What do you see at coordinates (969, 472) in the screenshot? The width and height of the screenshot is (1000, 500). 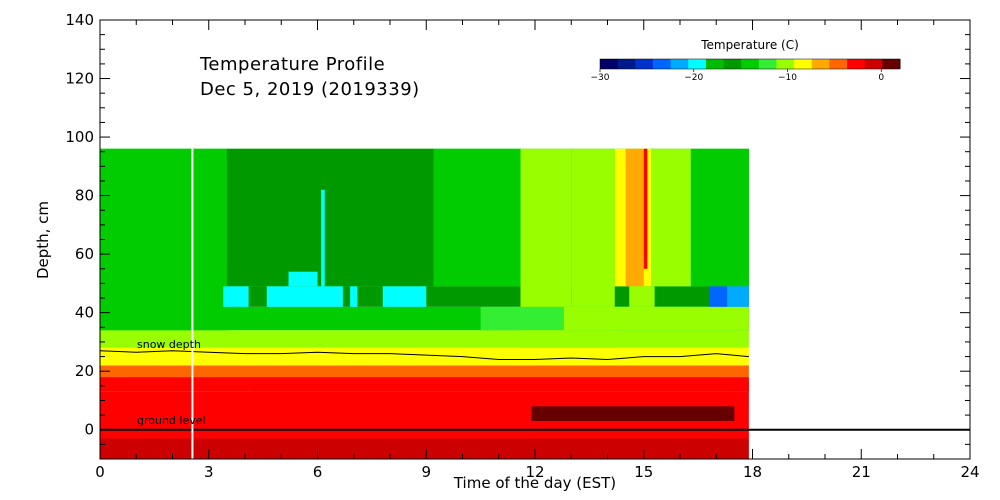 I see `x-tick-label: 24` at bounding box center [969, 472].